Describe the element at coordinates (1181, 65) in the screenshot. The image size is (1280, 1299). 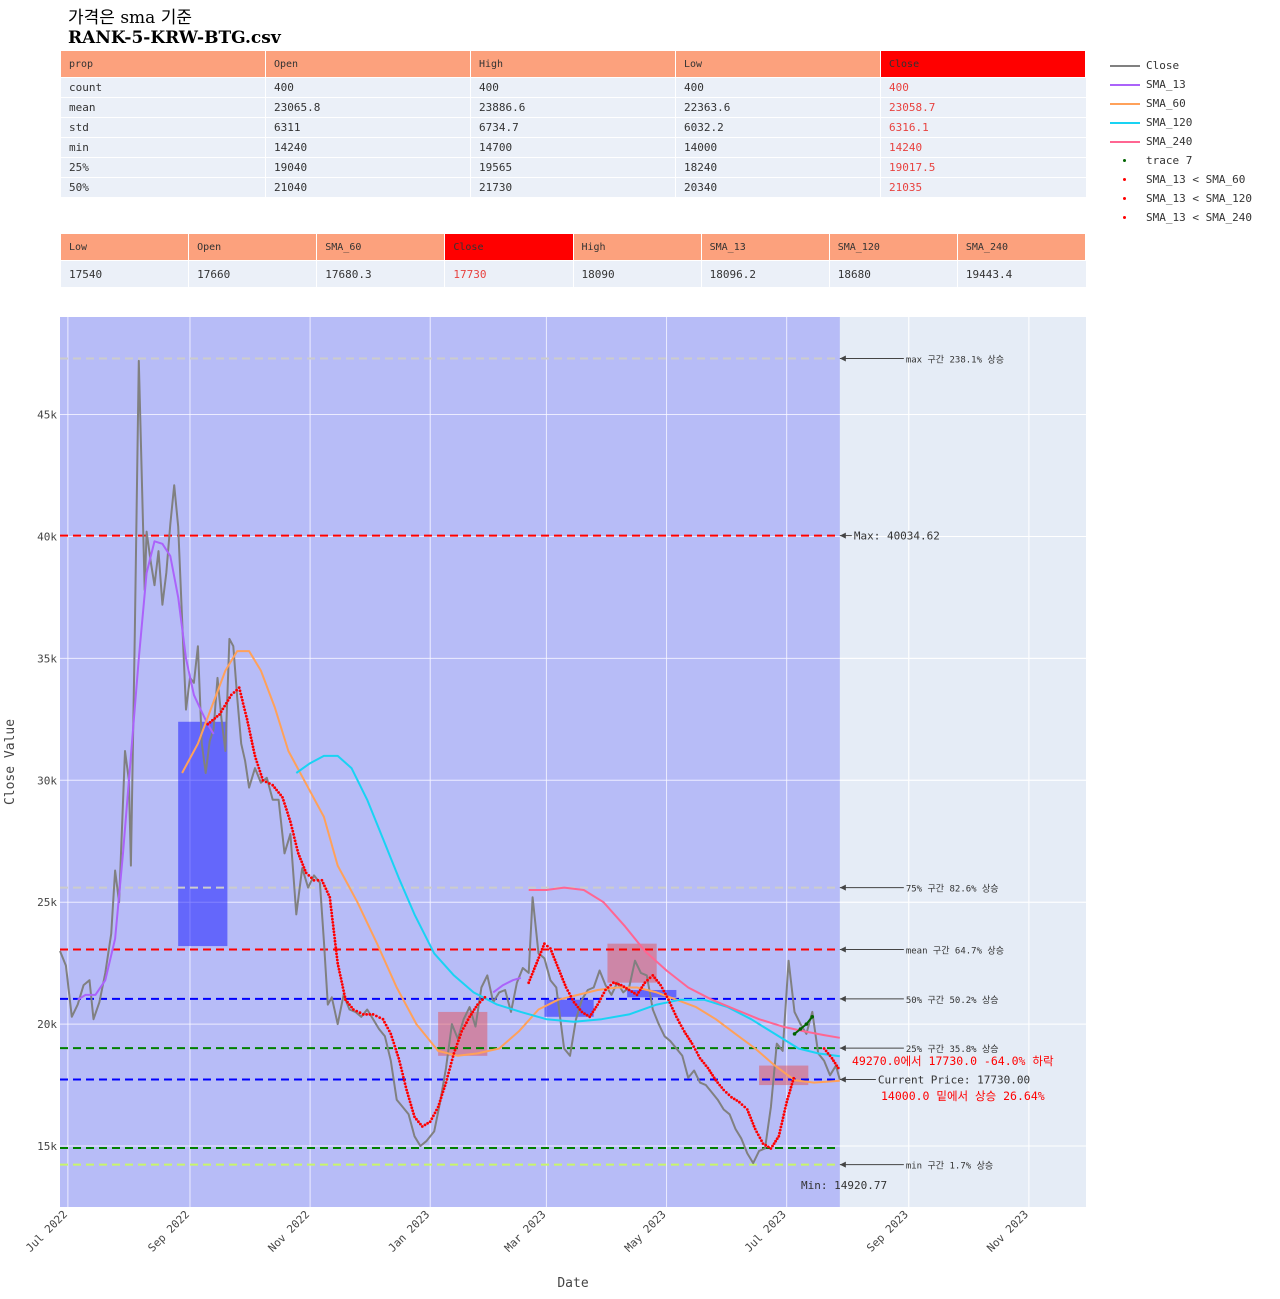
I see `legend-item: Close` at that location.